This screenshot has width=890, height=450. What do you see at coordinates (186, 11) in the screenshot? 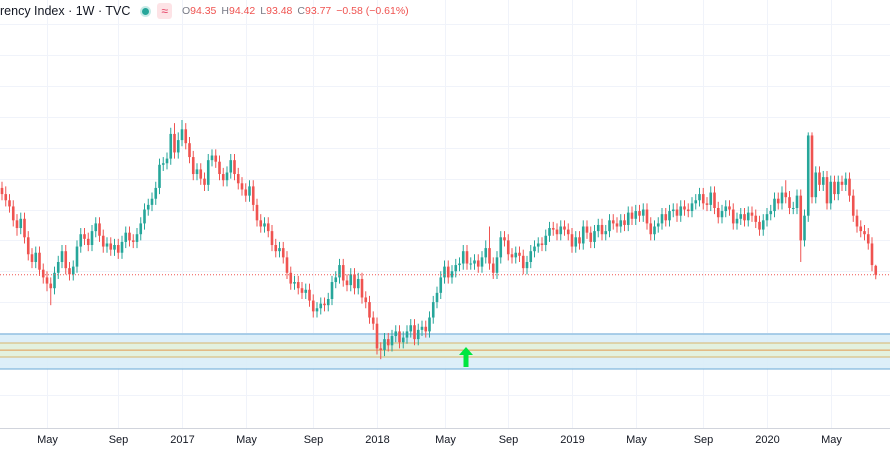
I see `open-label: O` at bounding box center [186, 11].